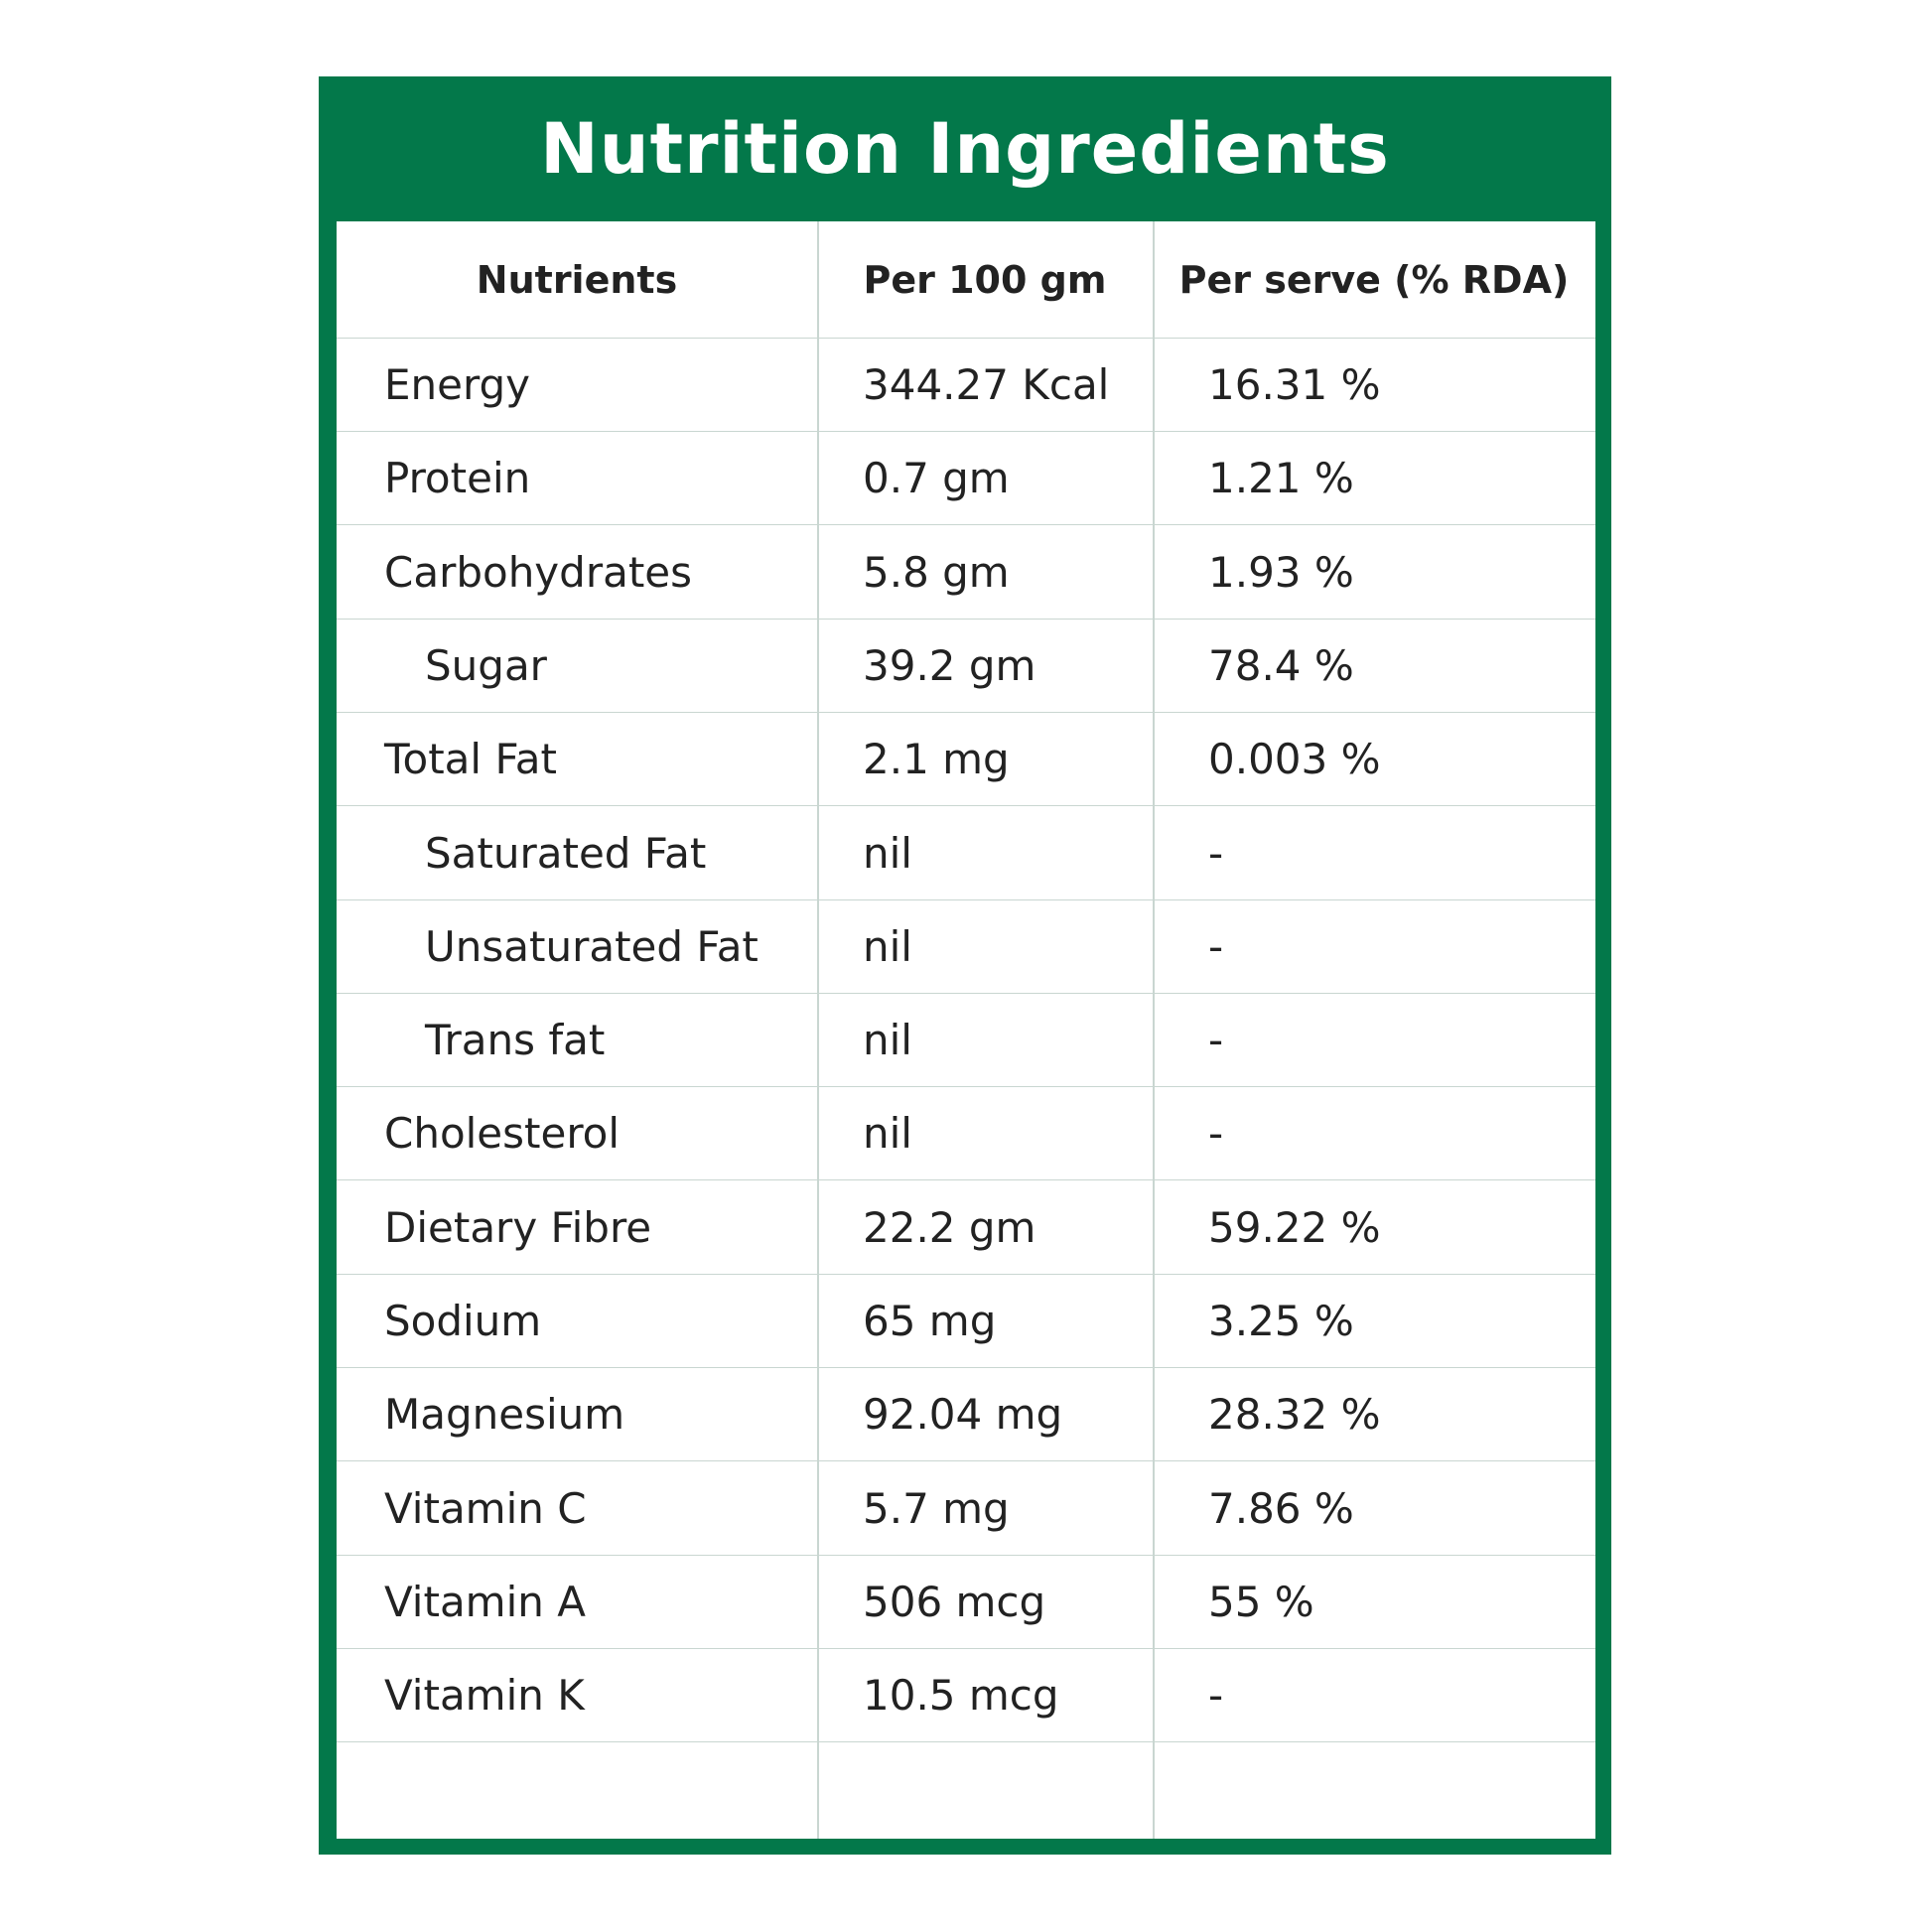 The height and width of the screenshot is (1932, 1932). What do you see at coordinates (592, 946) in the screenshot?
I see `nutrient-name: Unsaturated Fat` at bounding box center [592, 946].